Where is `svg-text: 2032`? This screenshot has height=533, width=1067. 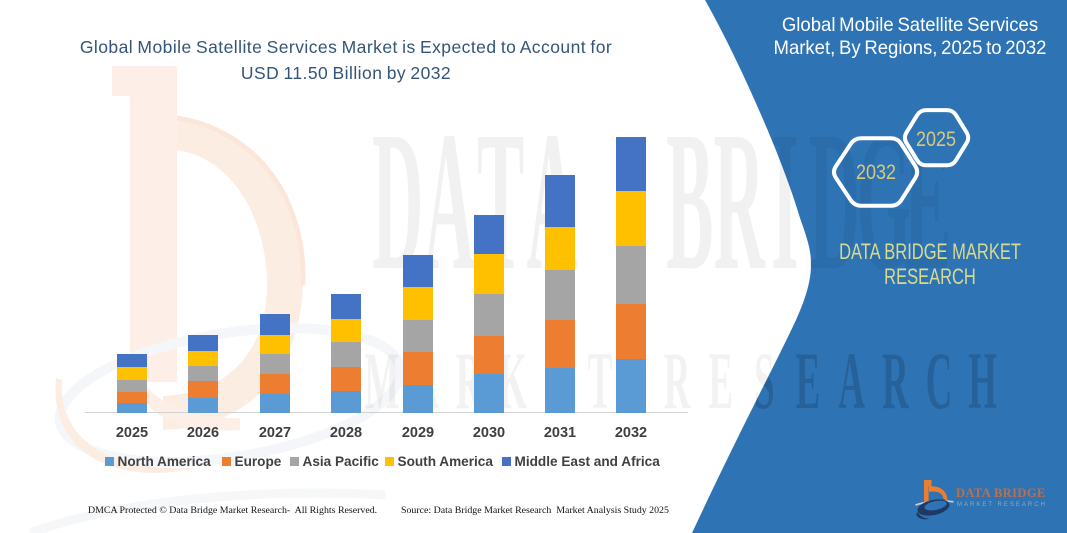 svg-text: 2032 is located at coordinates (876, 172).